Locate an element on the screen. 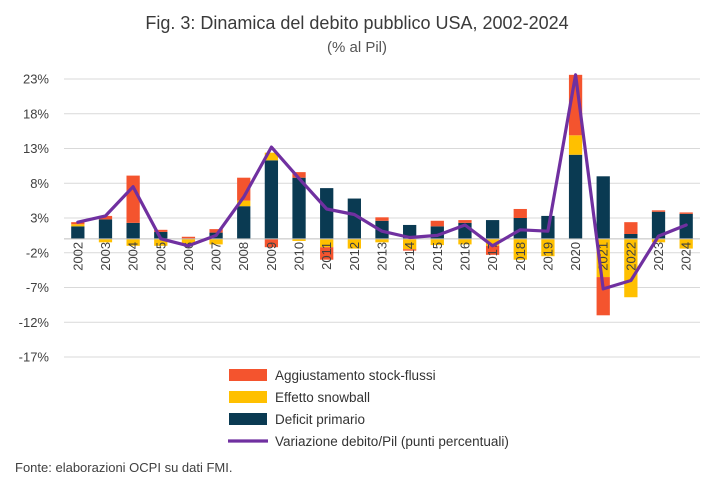 This screenshot has height=480, width=715. bar-primary-deficit-2020 is located at coordinates (575, 196).